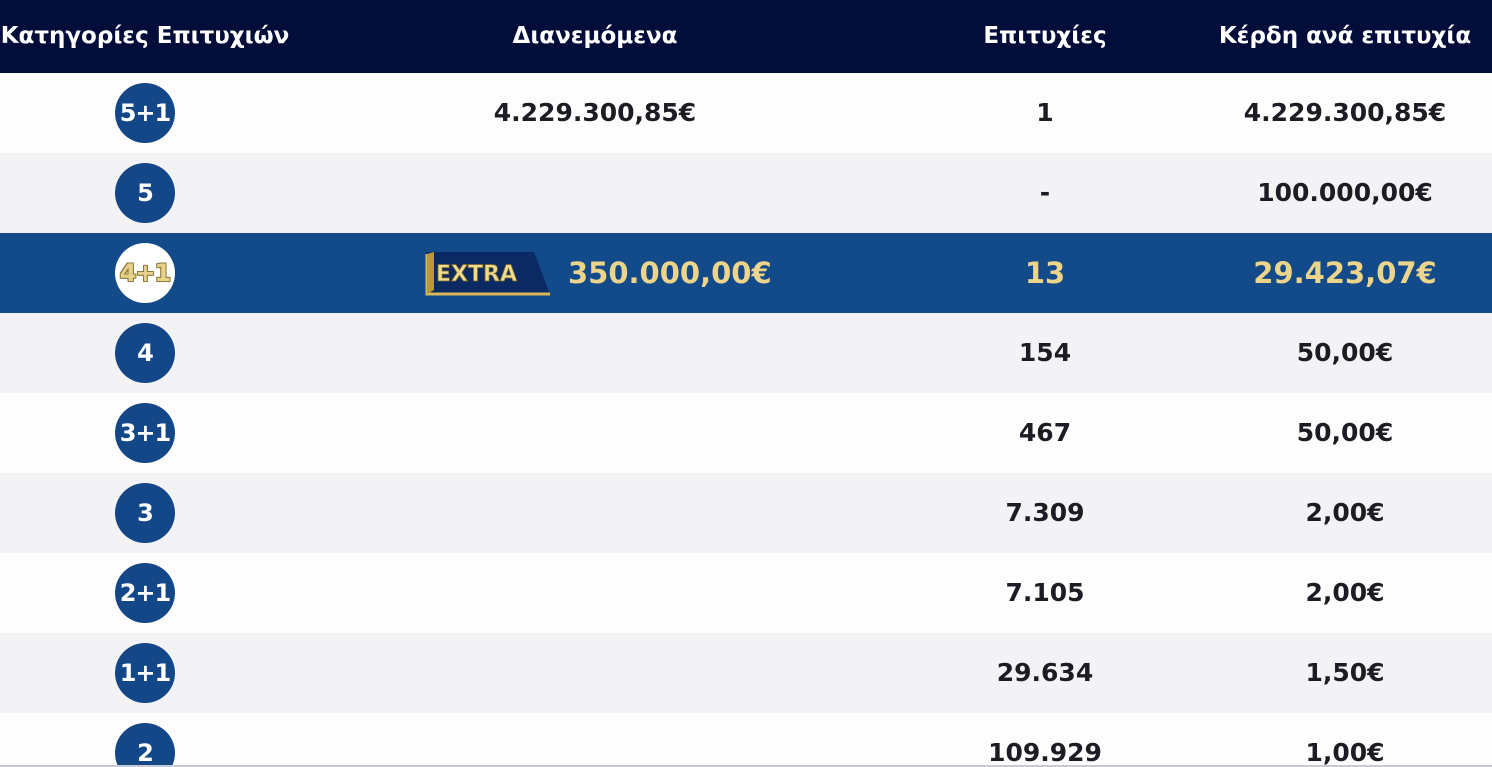 The image size is (1492, 767). I want to click on bottom-divider, so click(746, 766).